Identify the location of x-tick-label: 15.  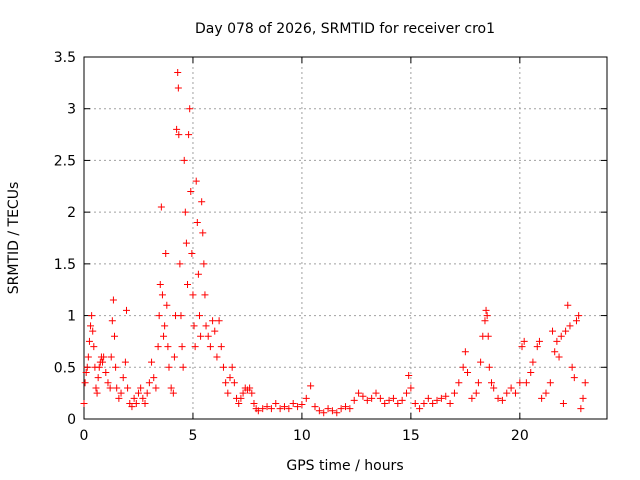
(411, 436).